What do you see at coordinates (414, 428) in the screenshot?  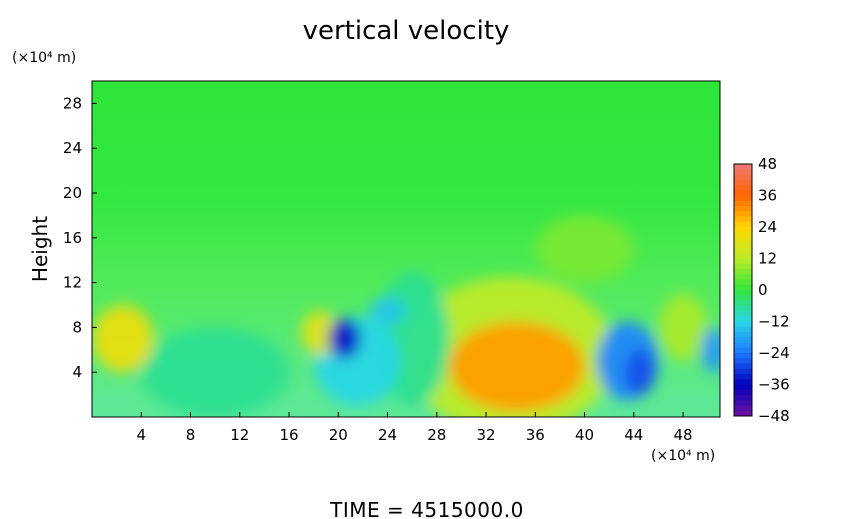 I see `x-axis-ticks: 4 8 12 16 20 24 28 32 36 40 44 48` at bounding box center [414, 428].